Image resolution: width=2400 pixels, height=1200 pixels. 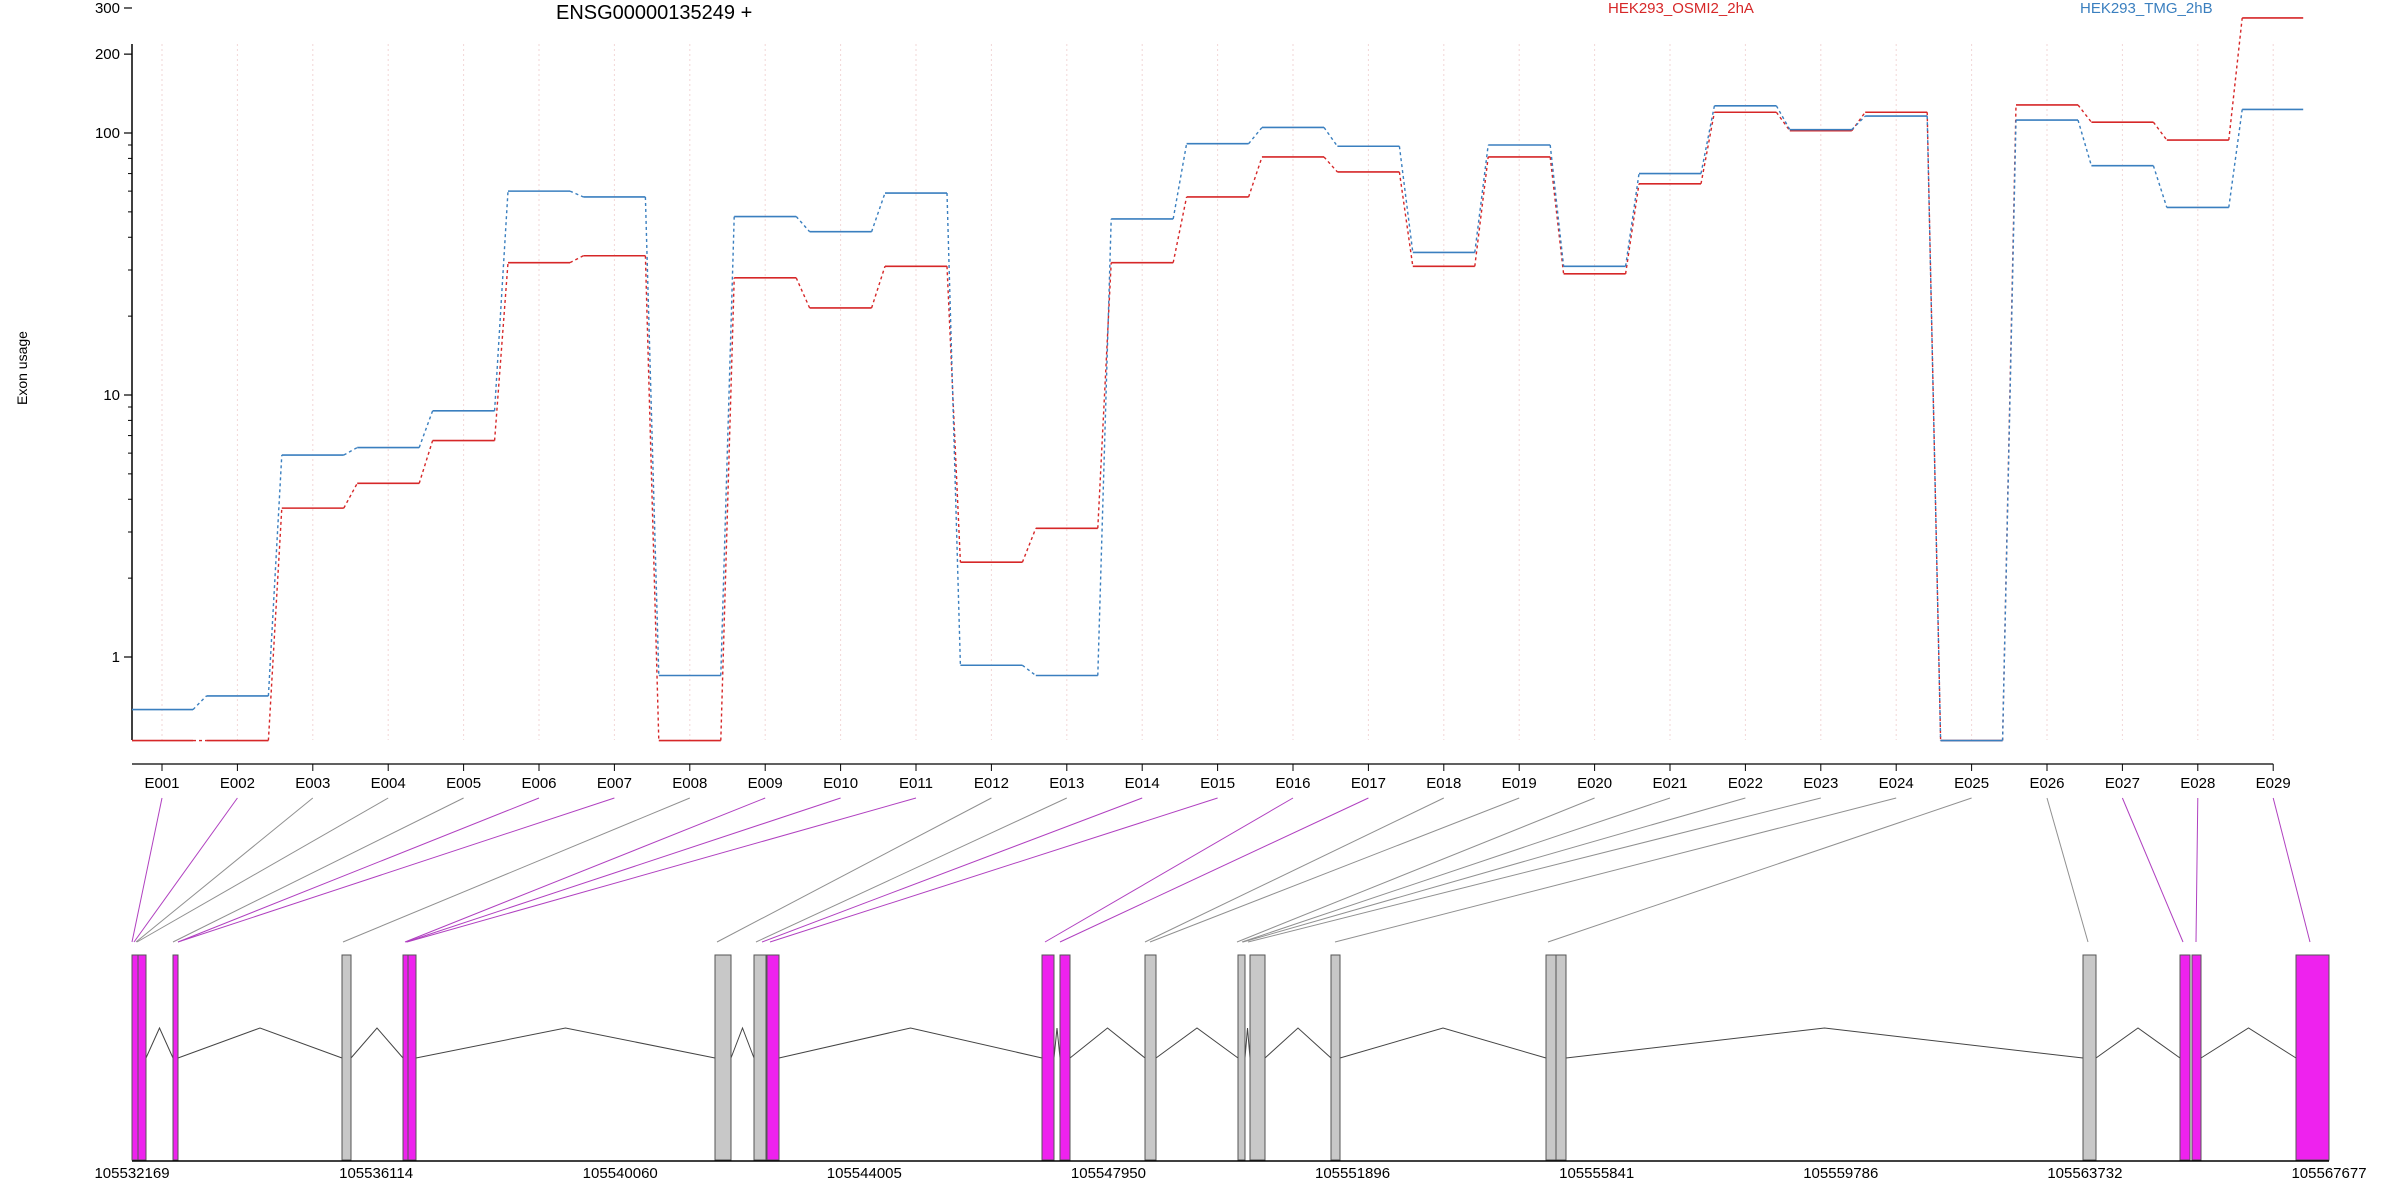 I want to click on x-tick-label: E014, so click(x=1142, y=783).